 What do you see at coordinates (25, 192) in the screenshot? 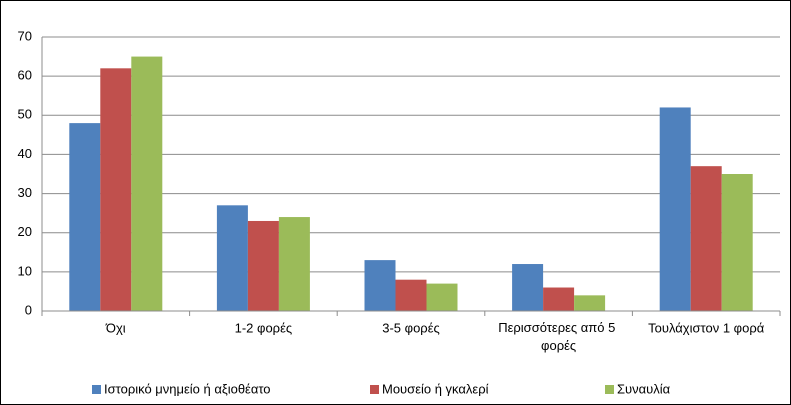
I see `y-tick-label: 30` at bounding box center [25, 192].